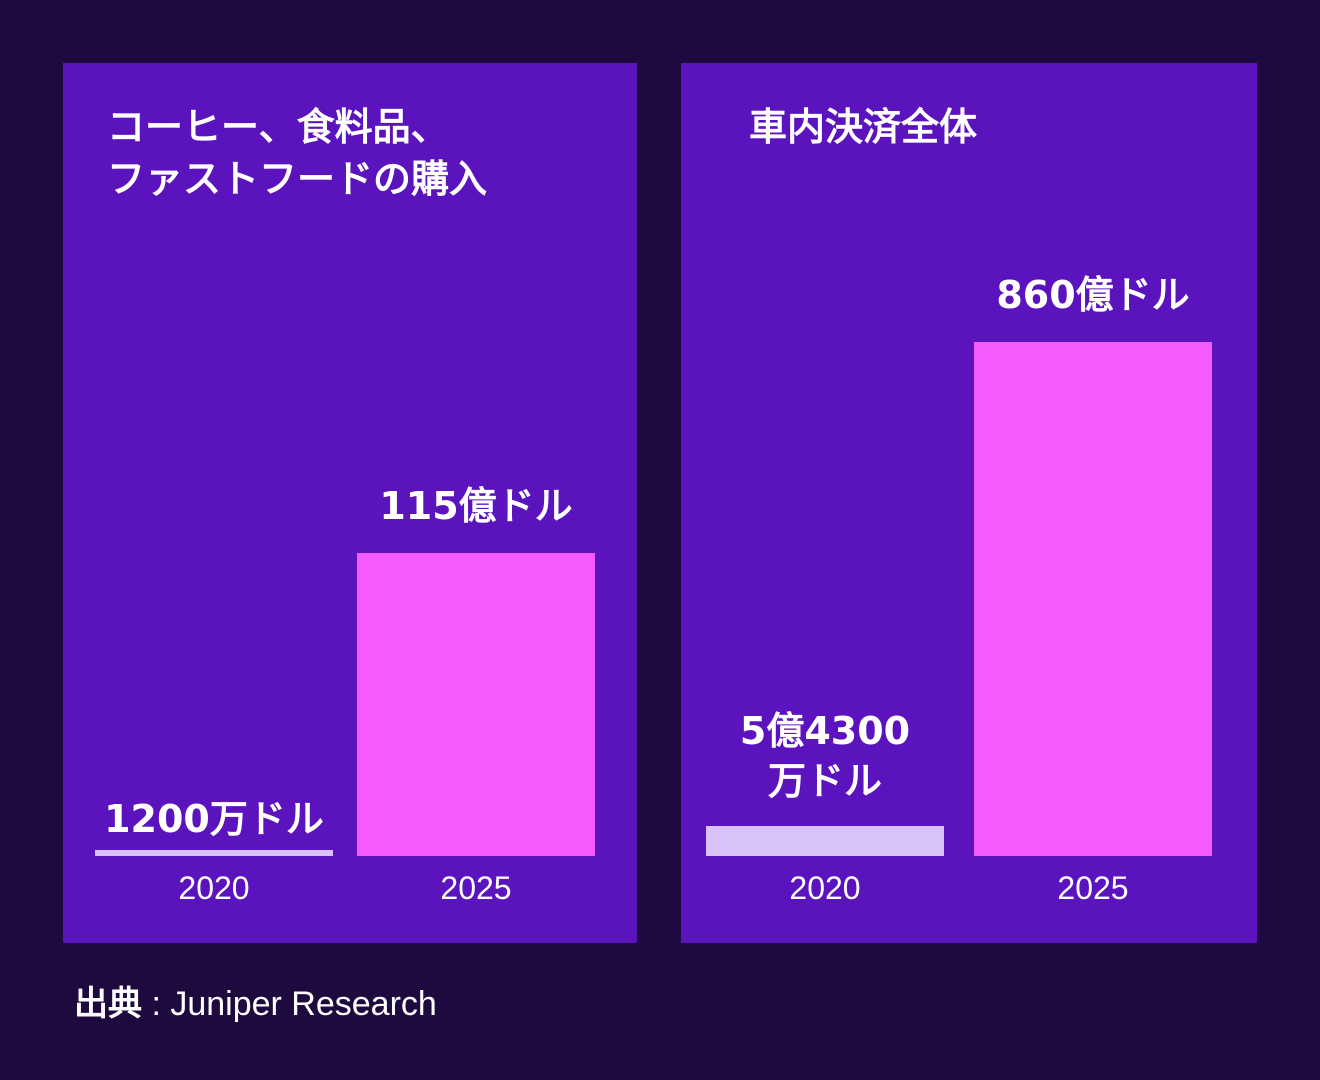 The image size is (1320, 1080). Describe the element at coordinates (108, 1004) in the screenshot. I see `source-label: 出典` at that location.